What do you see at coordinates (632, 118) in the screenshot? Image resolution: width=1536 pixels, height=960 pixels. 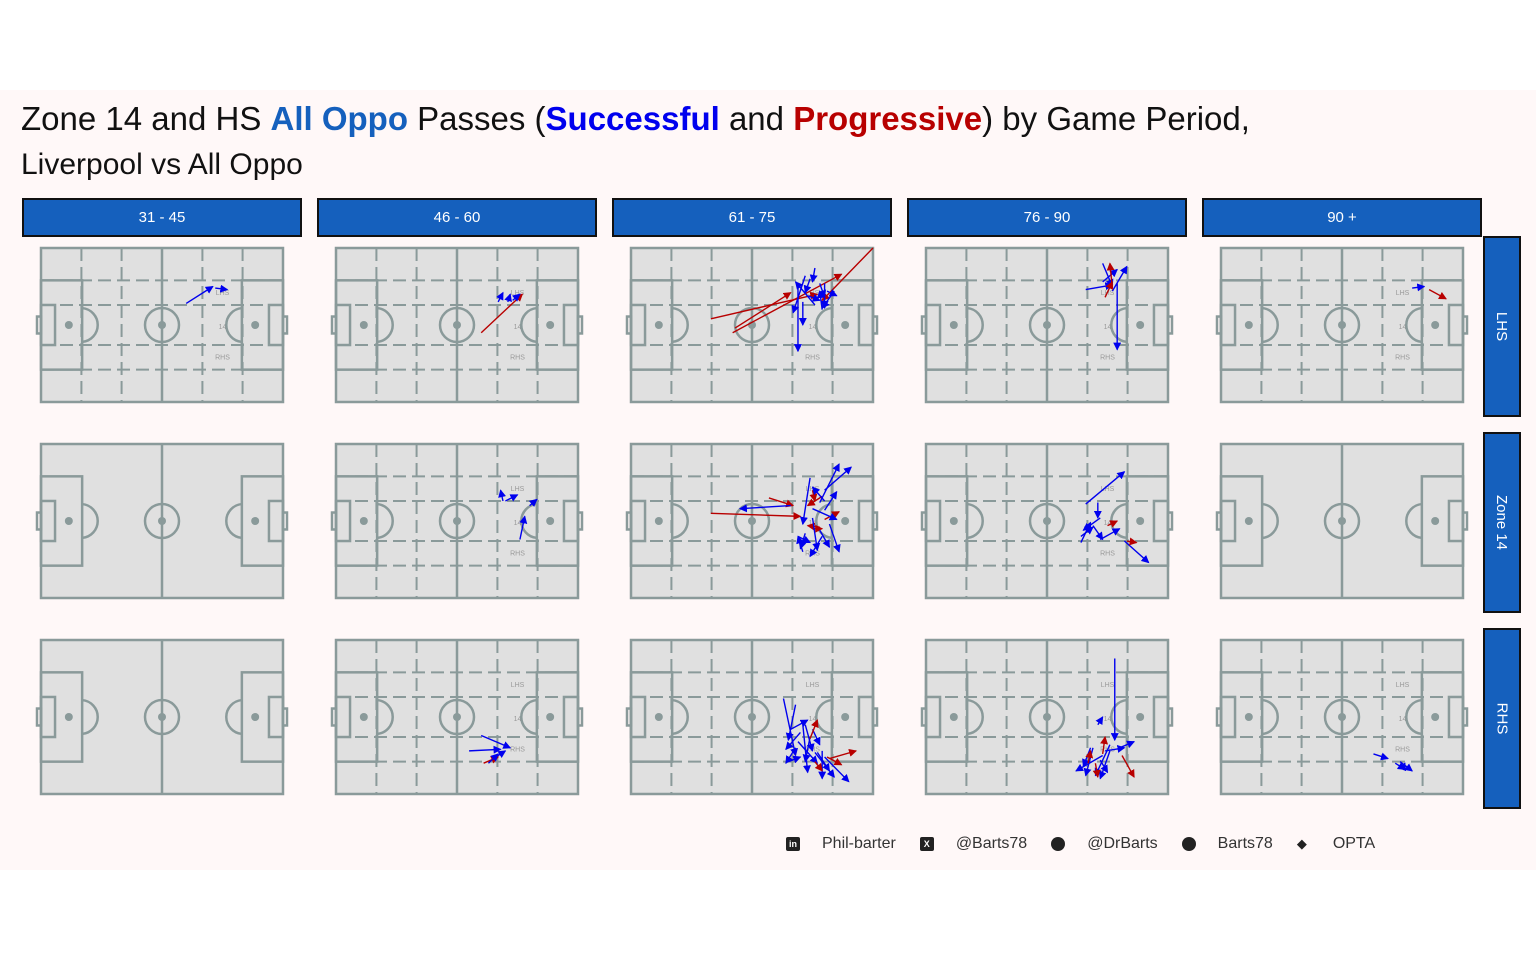 I see `legend-successful: Successful` at bounding box center [632, 118].